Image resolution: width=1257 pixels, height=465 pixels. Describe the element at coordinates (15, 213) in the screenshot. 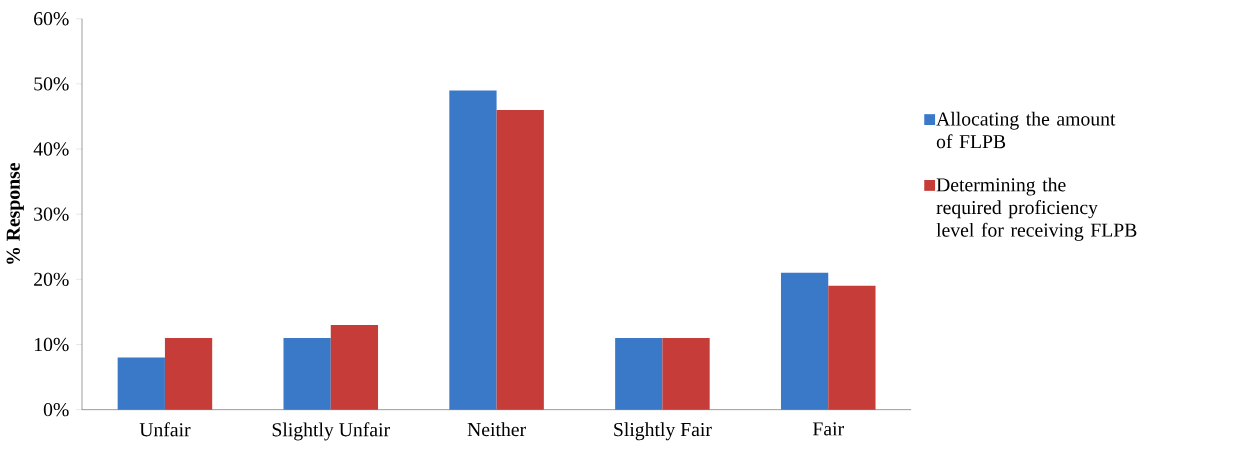

I see `y-axis-title: % Response` at that location.